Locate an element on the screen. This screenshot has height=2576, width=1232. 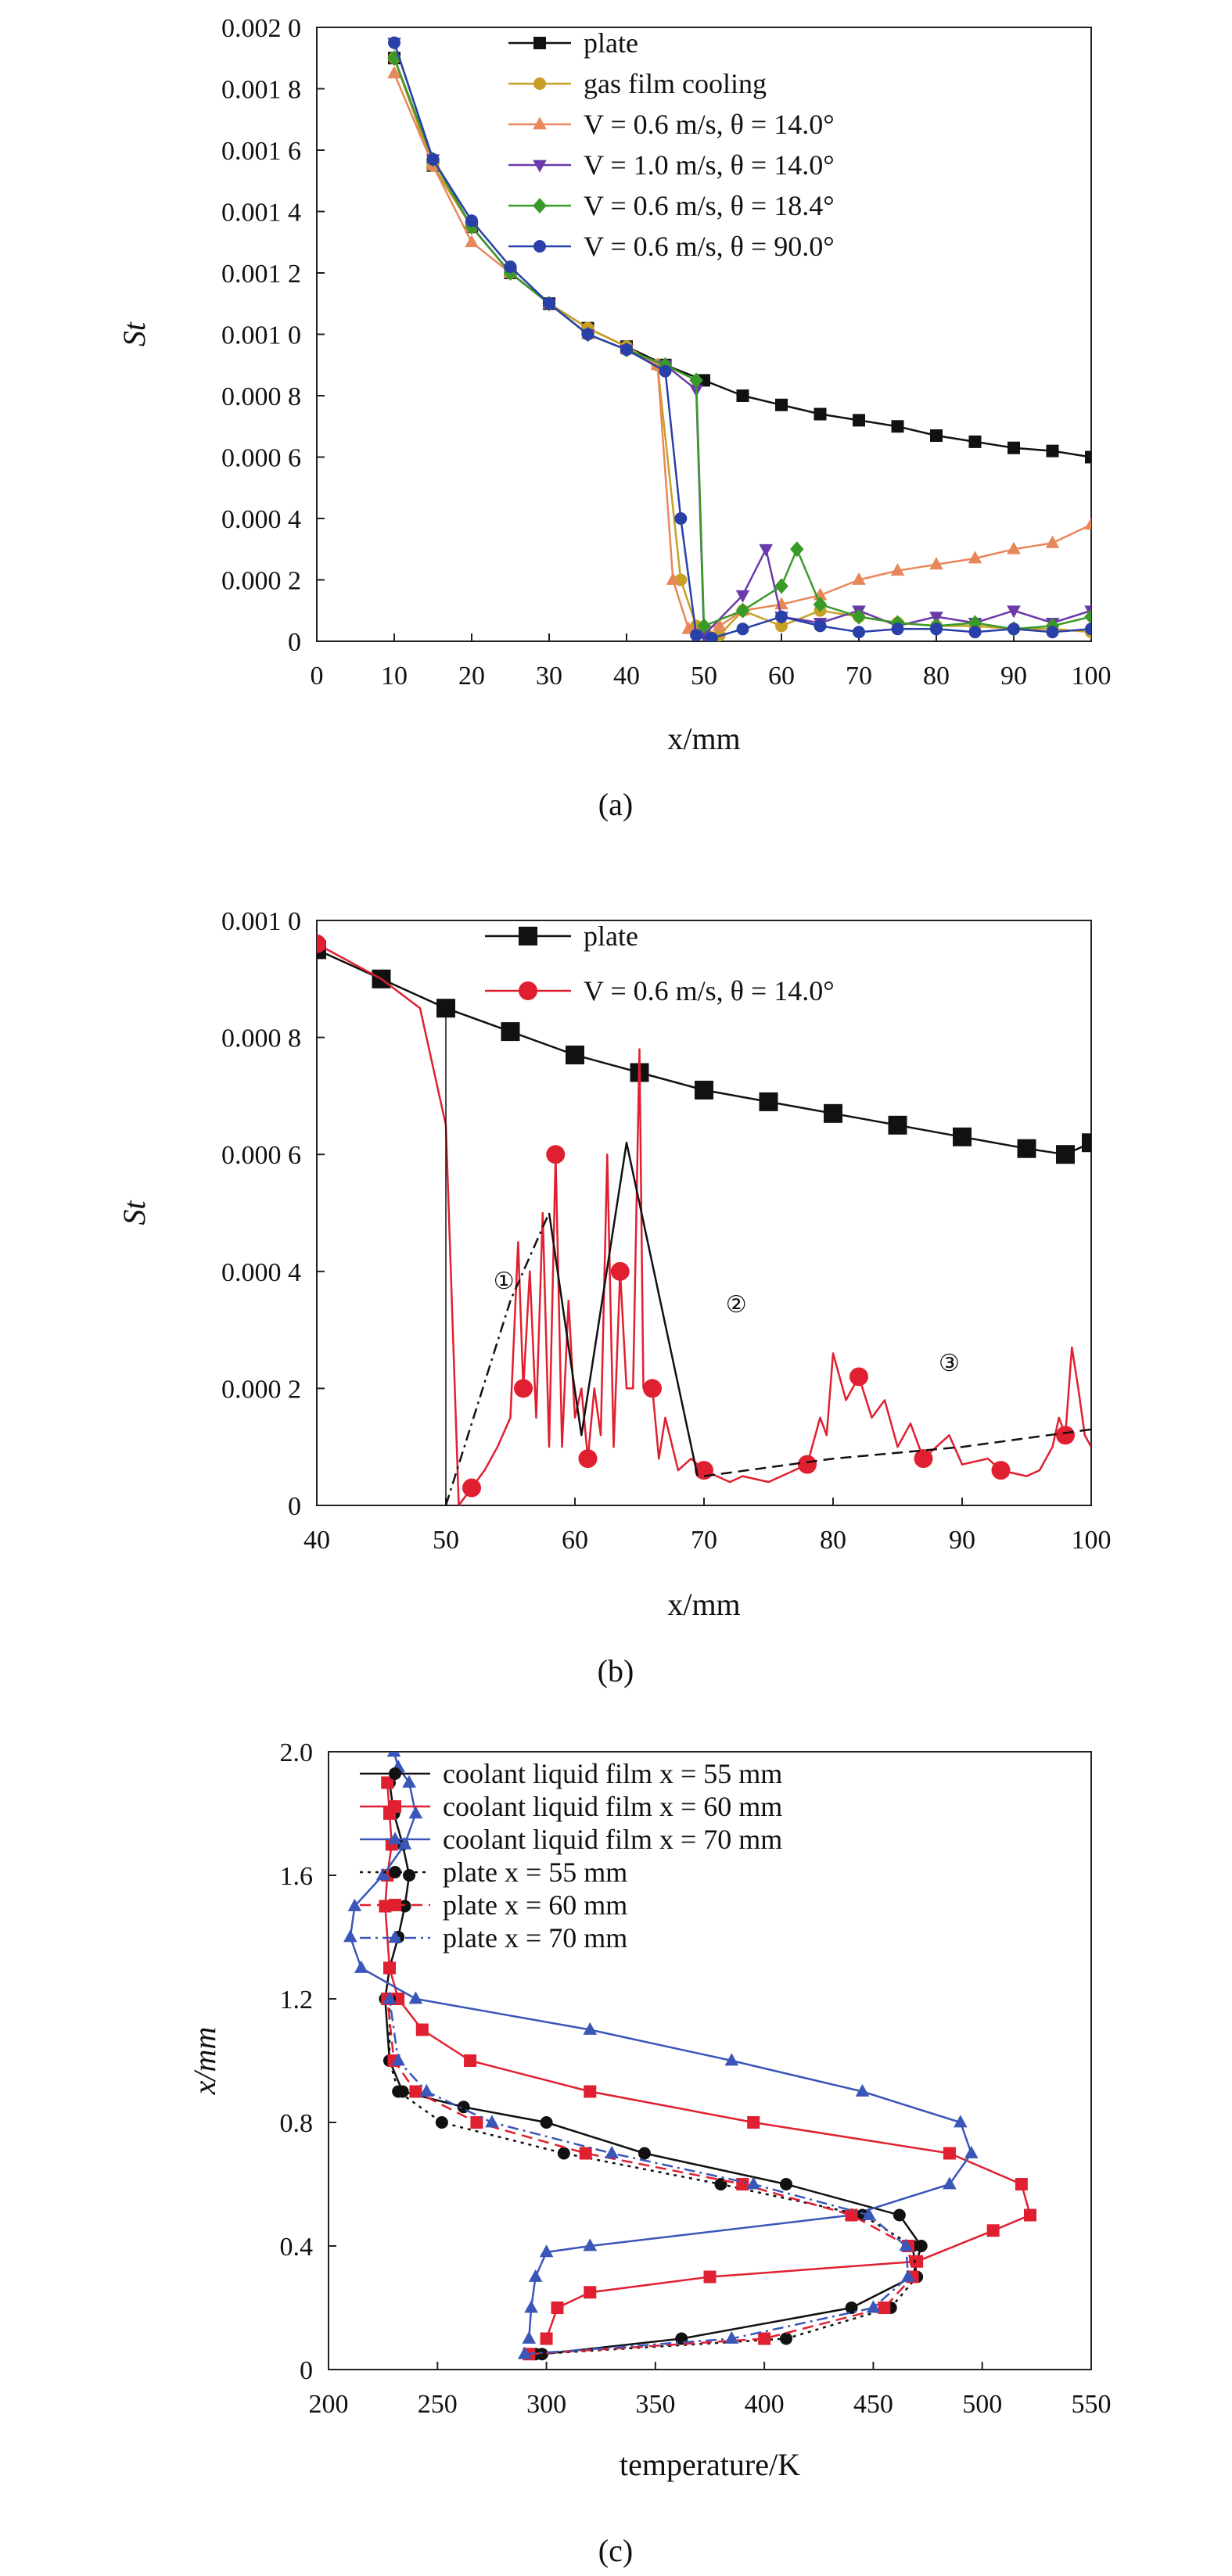
plot-frame is located at coordinates (704, 1213).